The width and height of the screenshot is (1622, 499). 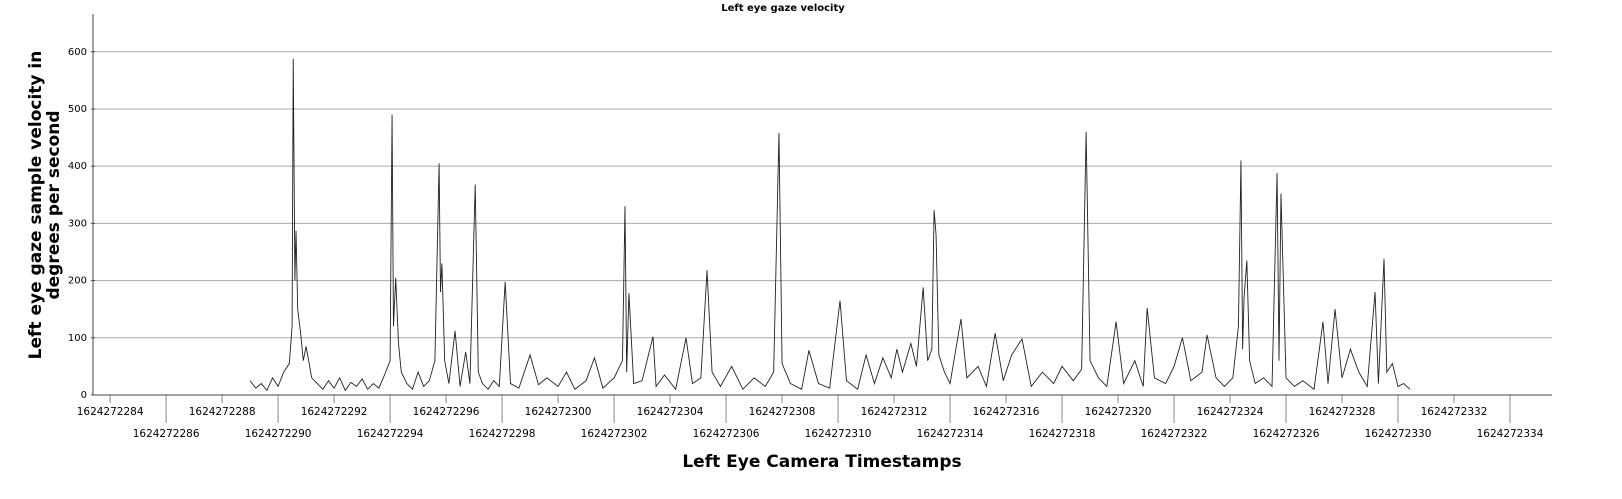 I want to click on y-tick-label: 200, so click(x=77, y=281).